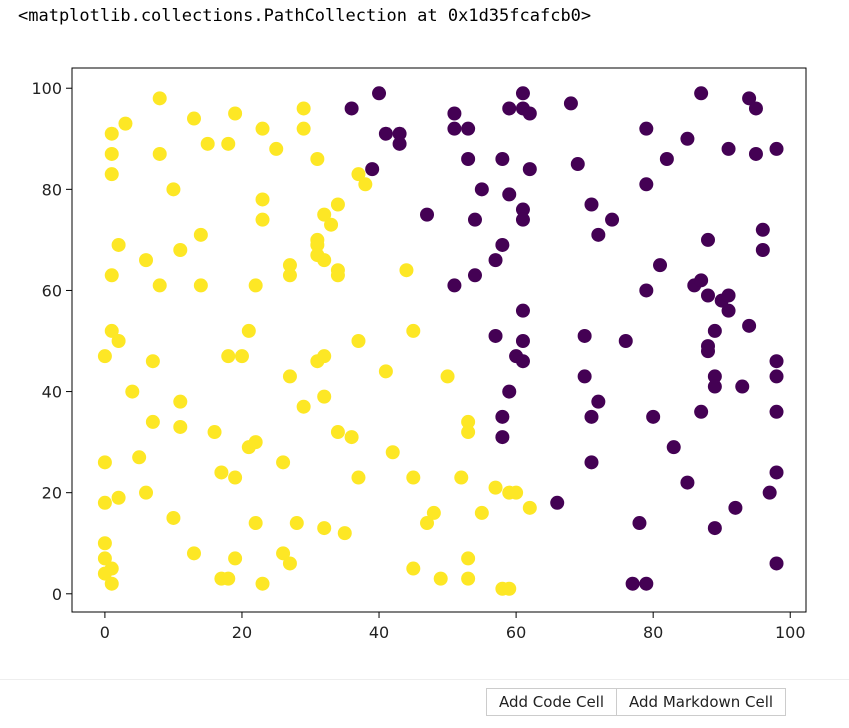 The height and width of the screenshot is (728, 849). I want to click on y-tick-label: 80, so click(52, 189).